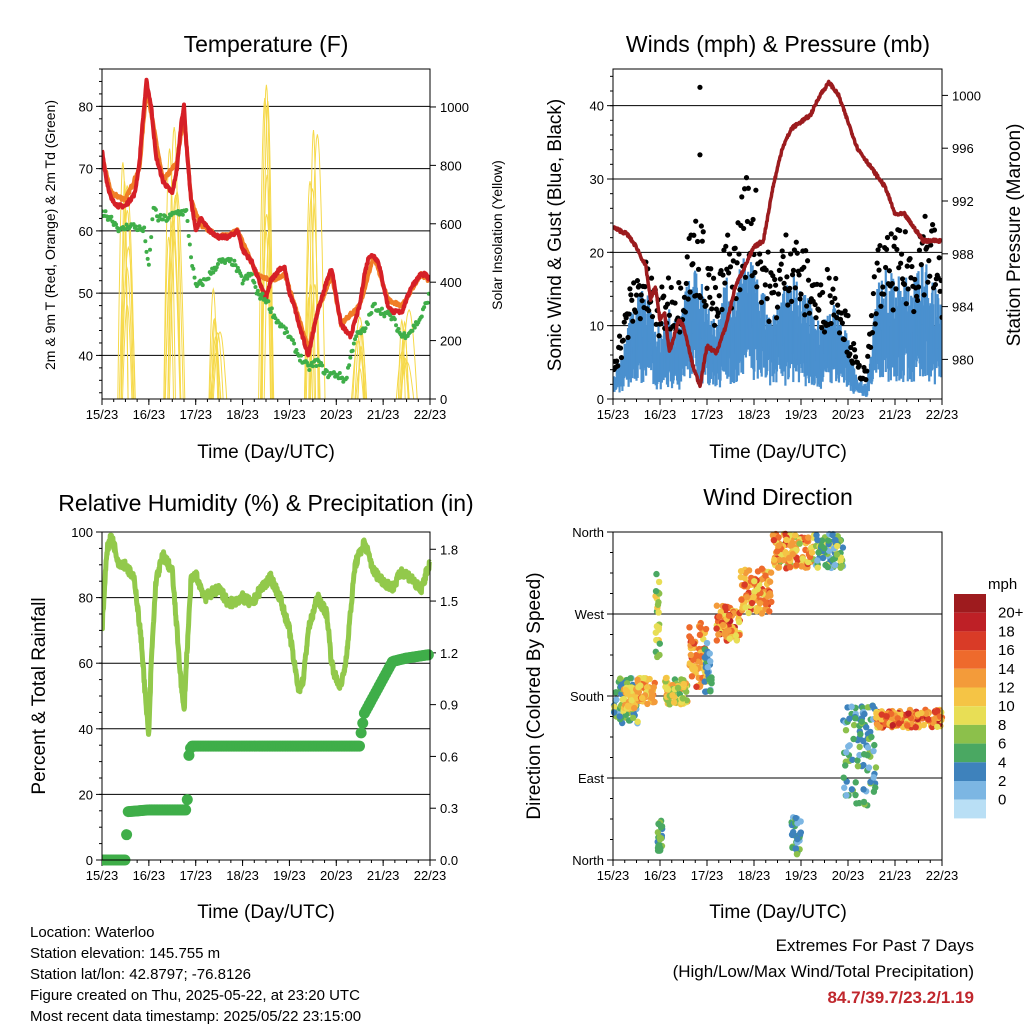  Describe the element at coordinates (1006, 688) in the screenshot. I see `legend-label: 12` at that location.